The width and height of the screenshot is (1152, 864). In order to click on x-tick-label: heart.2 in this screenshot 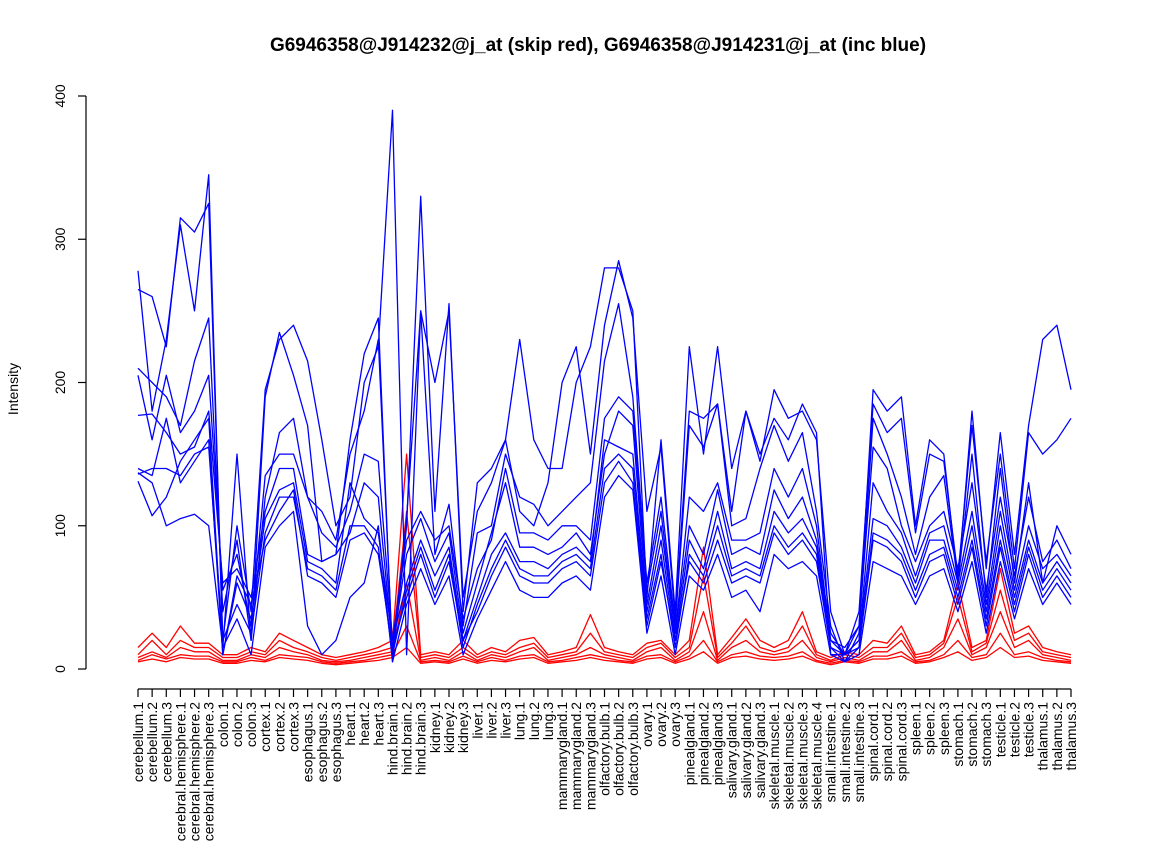, I will do `click(364, 724)`.